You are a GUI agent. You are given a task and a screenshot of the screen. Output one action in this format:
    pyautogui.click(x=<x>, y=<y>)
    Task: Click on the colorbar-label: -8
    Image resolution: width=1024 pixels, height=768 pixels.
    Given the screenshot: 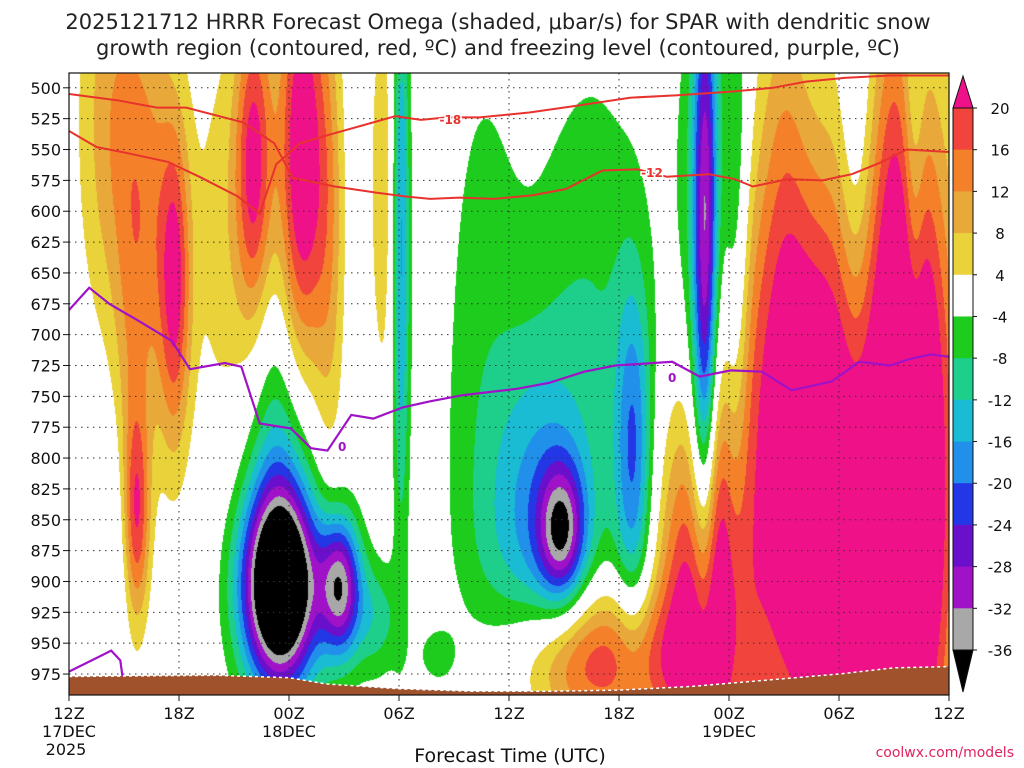 What is the action you would take?
    pyautogui.click(x=1000, y=359)
    